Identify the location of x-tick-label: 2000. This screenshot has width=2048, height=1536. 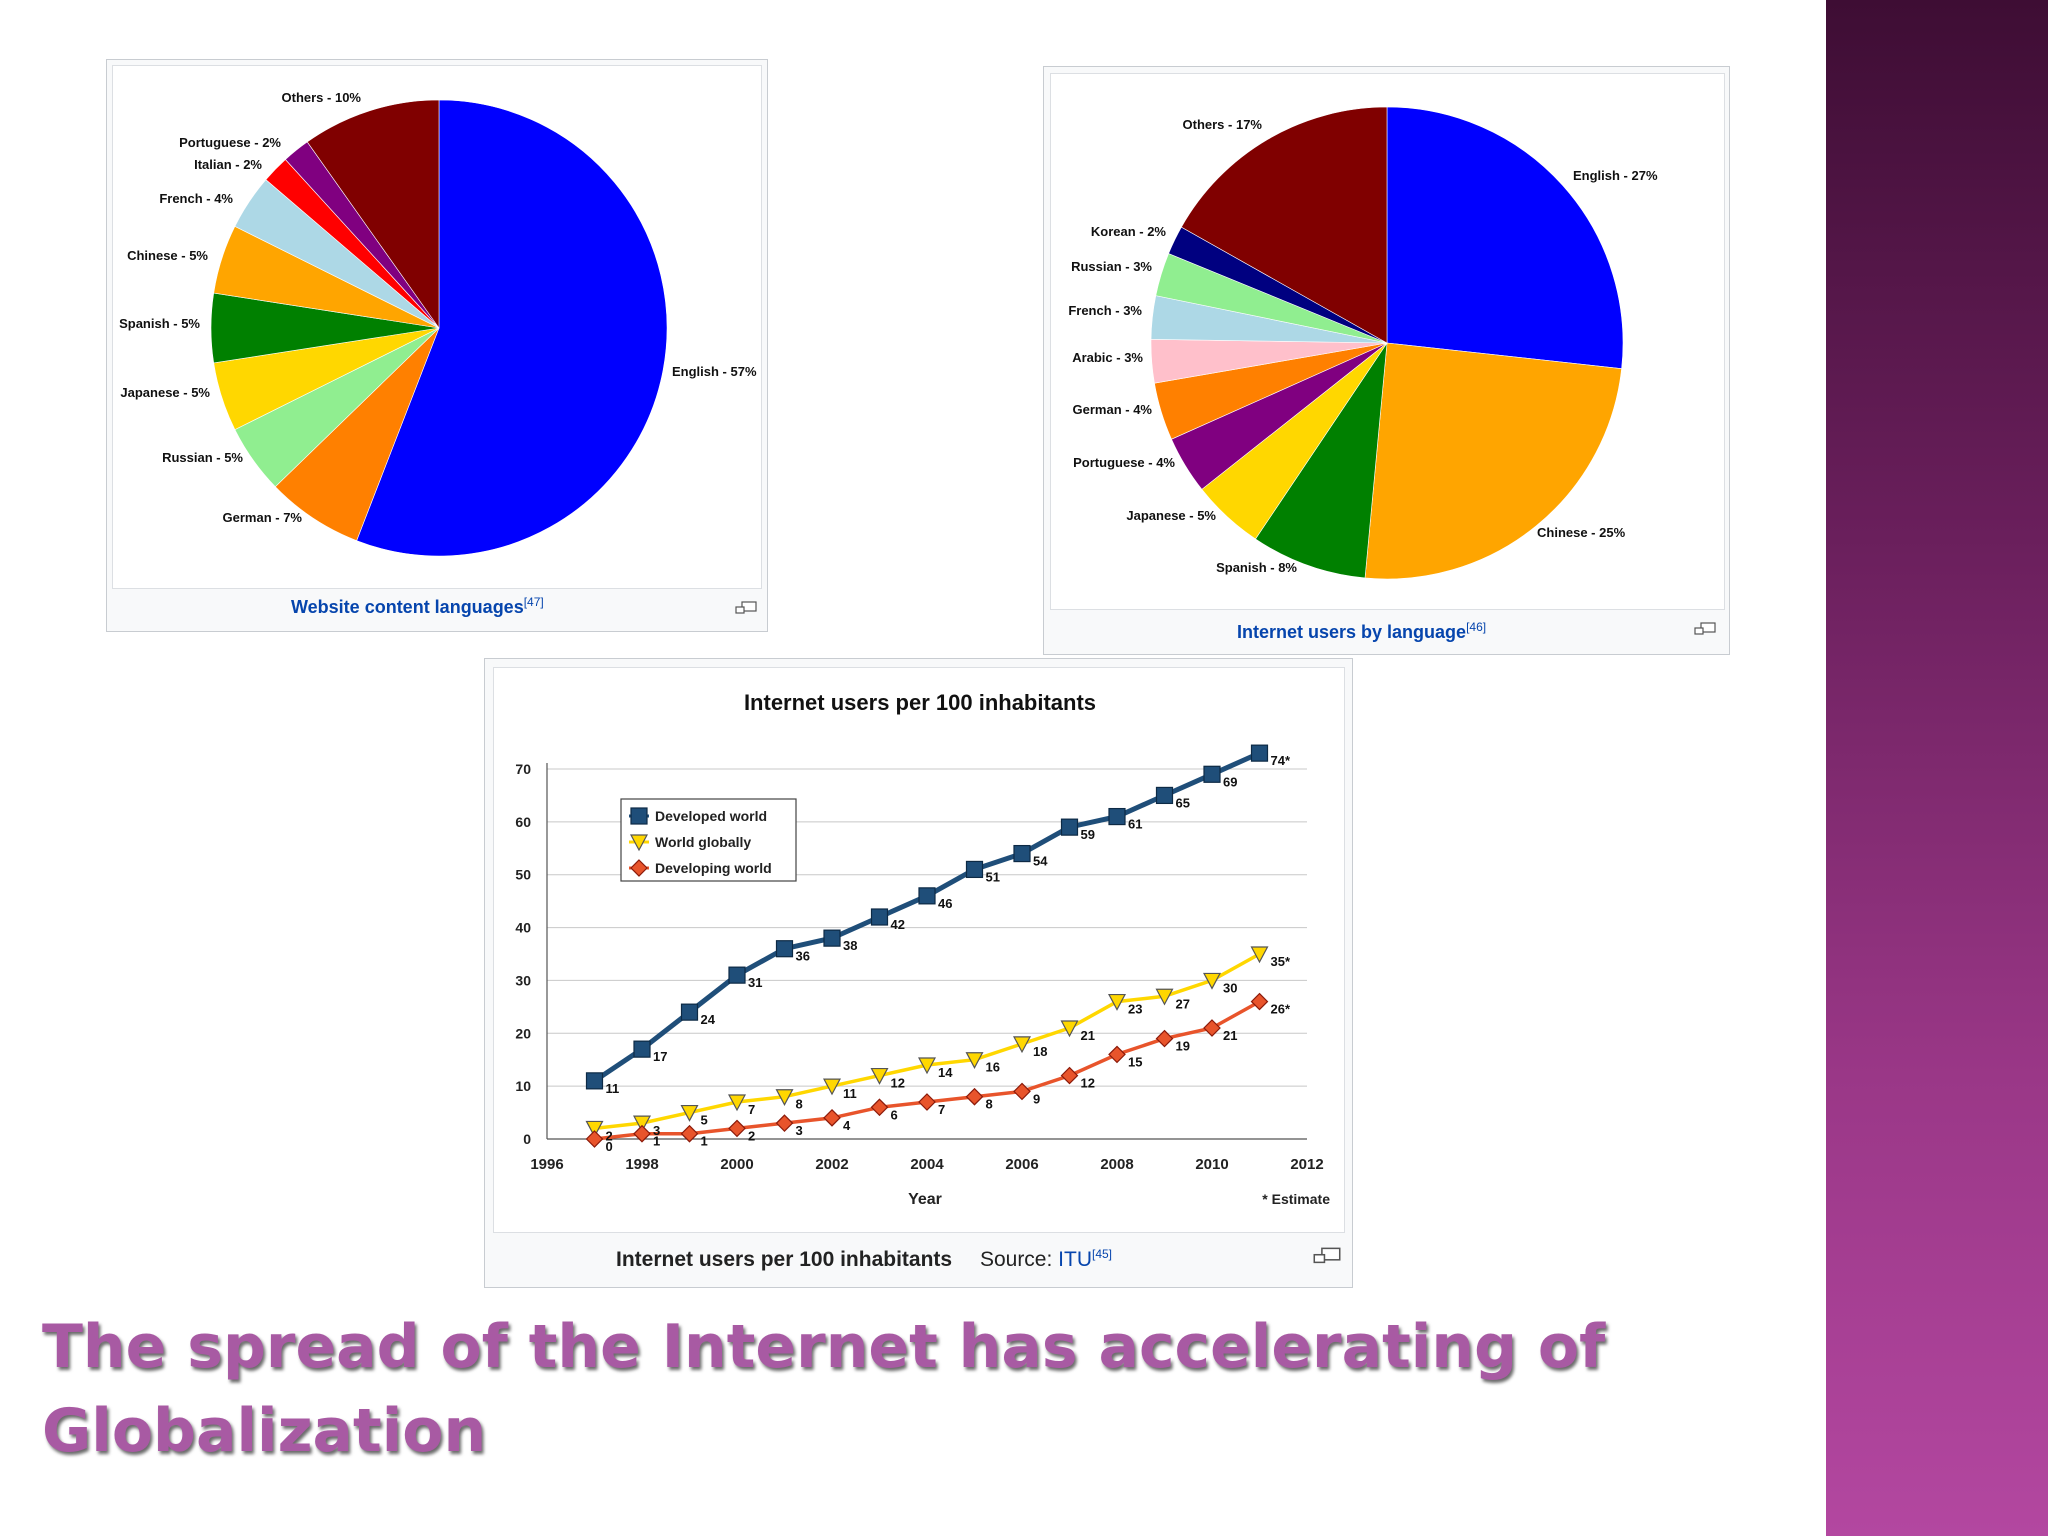
(736, 1164).